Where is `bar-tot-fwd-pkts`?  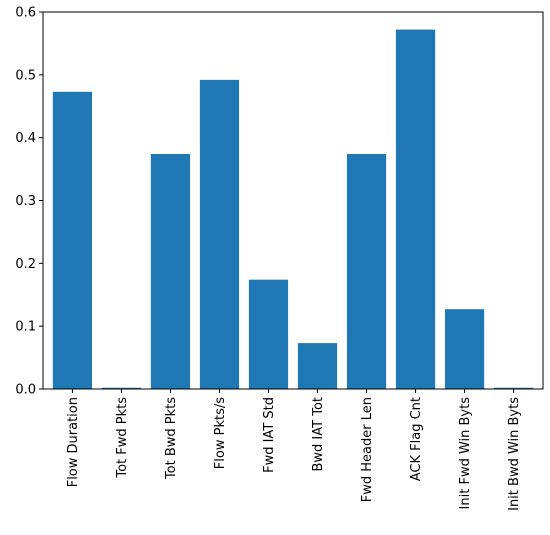
bar-tot-fwd-pkts is located at coordinates (121, 388).